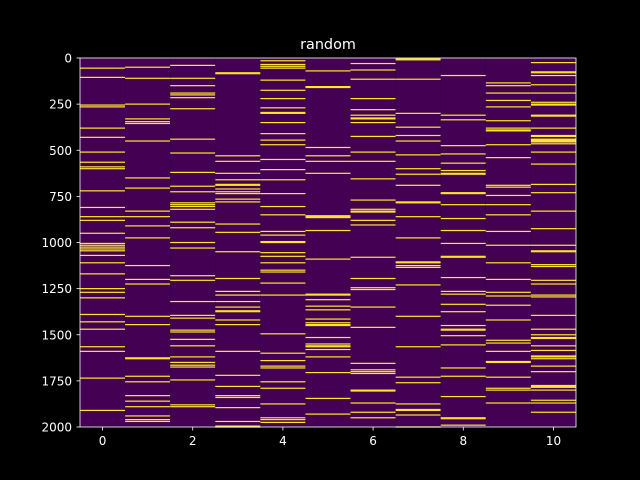 The image size is (640, 480). What do you see at coordinates (553, 441) in the screenshot?
I see `x-tick-label: 10` at bounding box center [553, 441].